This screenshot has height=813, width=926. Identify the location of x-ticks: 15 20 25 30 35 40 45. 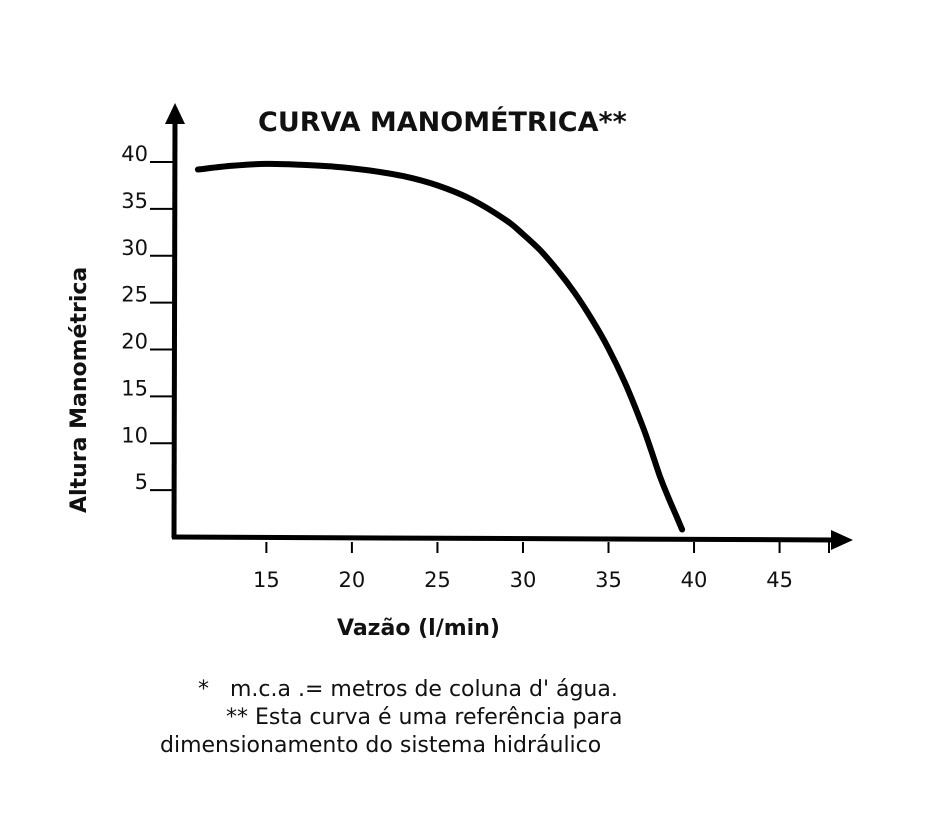
(541, 567).